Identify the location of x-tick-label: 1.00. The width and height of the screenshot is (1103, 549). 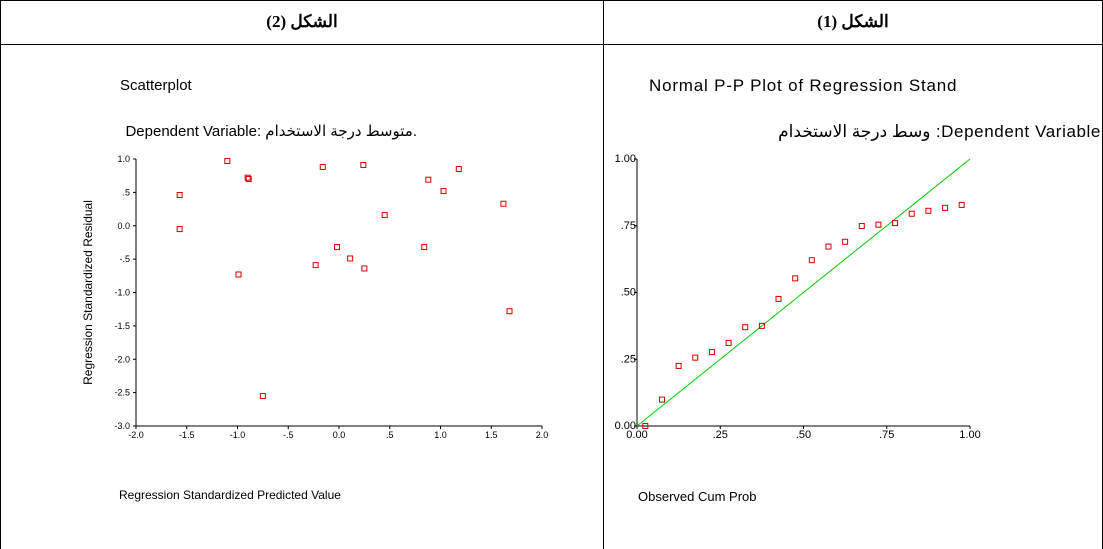
(969, 435).